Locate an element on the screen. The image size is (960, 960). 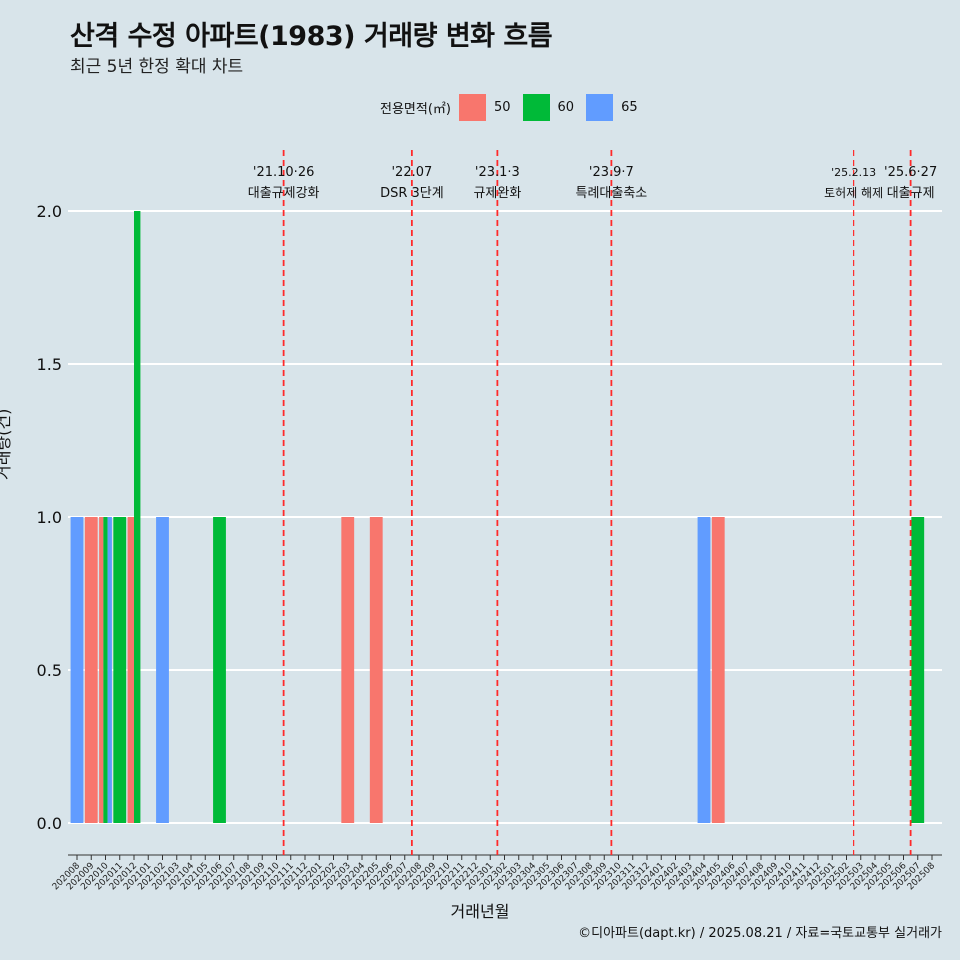
event-date-label: '21.10·26 is located at coordinates (283, 172).